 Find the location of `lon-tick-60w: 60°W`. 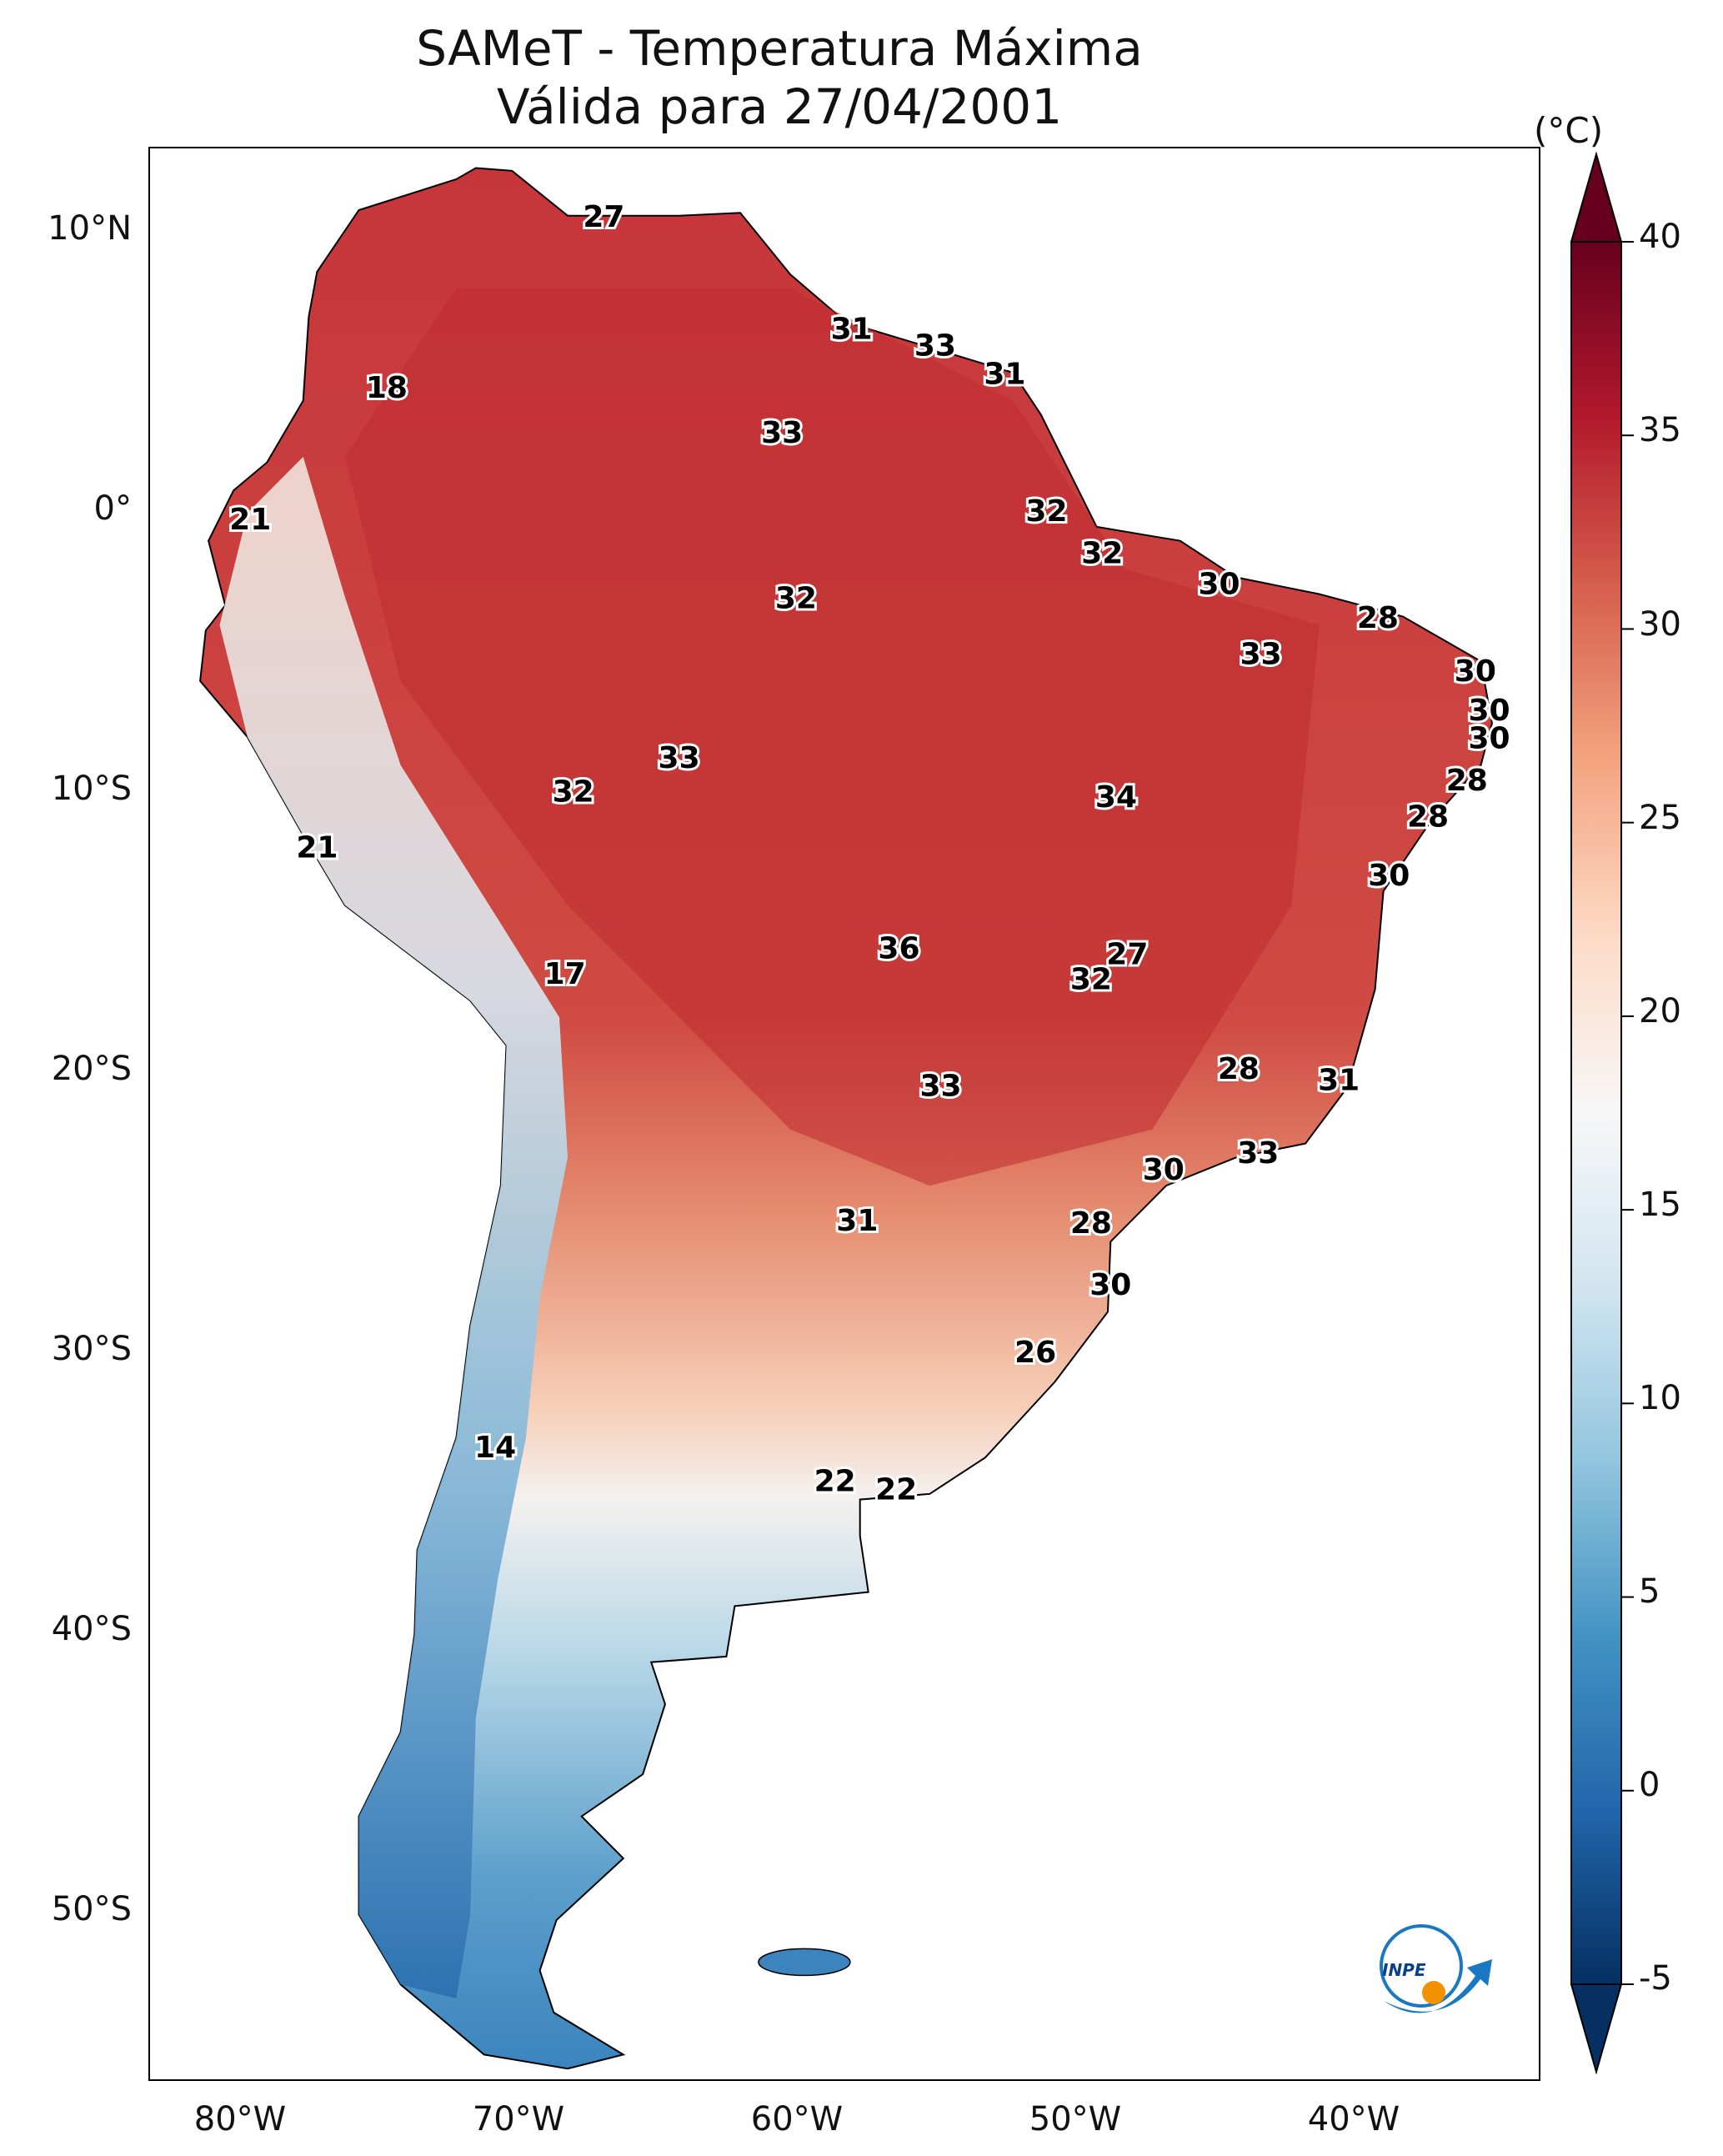

lon-tick-60w: 60°W is located at coordinates (797, 2119).